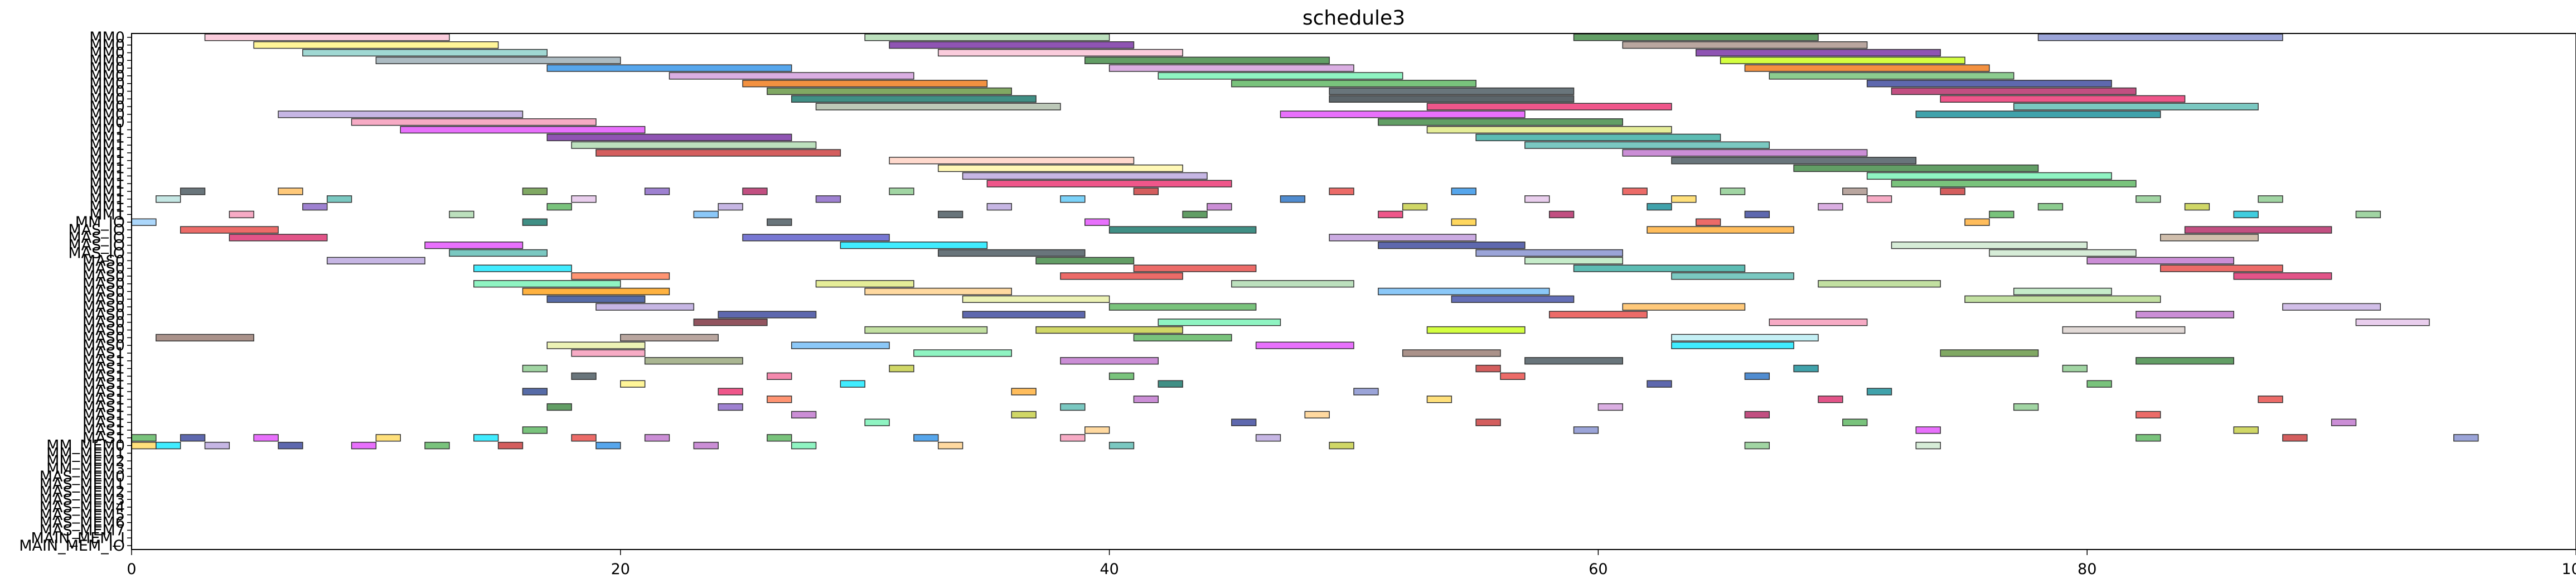 The width and height of the screenshot is (2576, 588). What do you see at coordinates (100, 223) in the screenshot?
I see `y-tick-label: MM_IO` at bounding box center [100, 223].